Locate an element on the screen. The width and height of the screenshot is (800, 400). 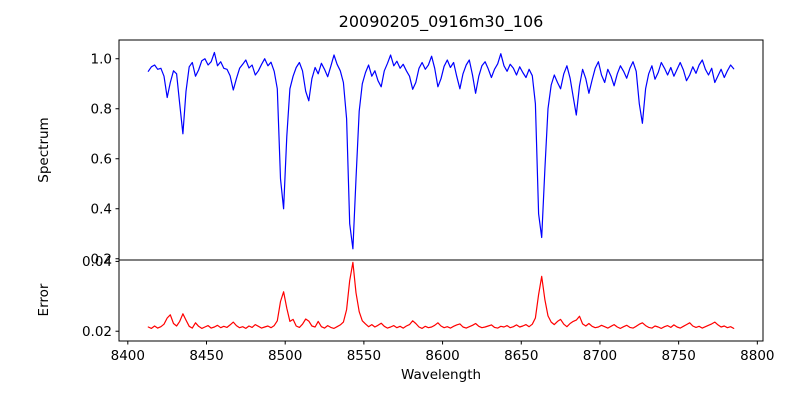
spectrum-y-tick-label: 0.2 is located at coordinates (101, 260).